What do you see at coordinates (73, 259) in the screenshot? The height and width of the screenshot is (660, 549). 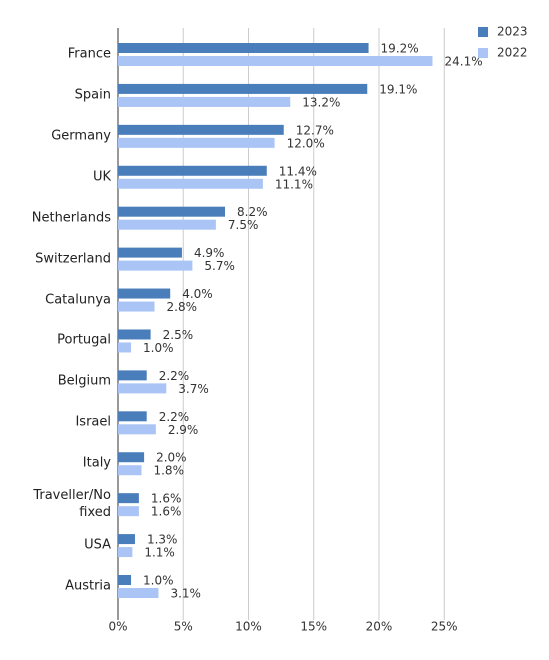 I see `y-tick-label: Switzerland` at bounding box center [73, 259].